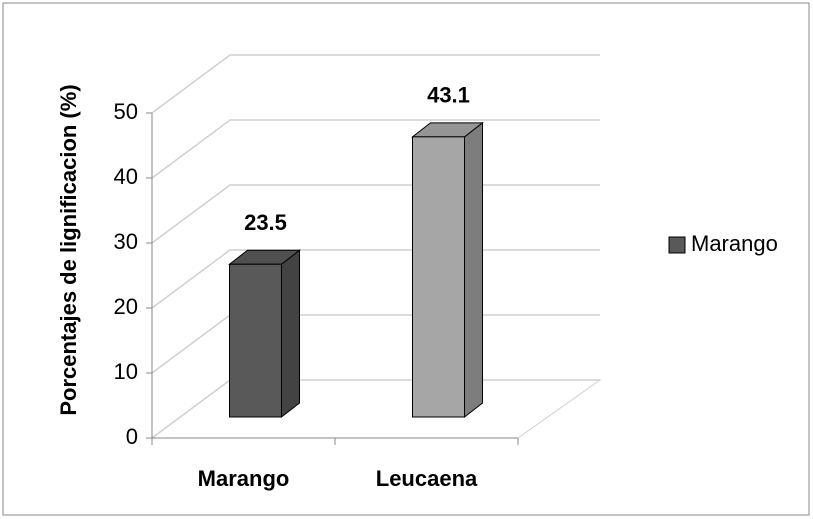 The height and width of the screenshot is (519, 813). What do you see at coordinates (126, 371) in the screenshot?
I see `y-tick-label: 10` at bounding box center [126, 371].